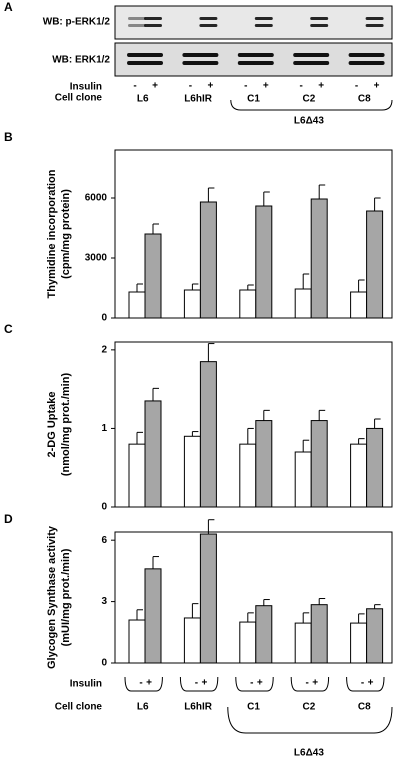 The width and height of the screenshot is (400, 770). What do you see at coordinates (81, 60) in the screenshot?
I see `blot-label: WB: ERK1/2` at bounding box center [81, 60].